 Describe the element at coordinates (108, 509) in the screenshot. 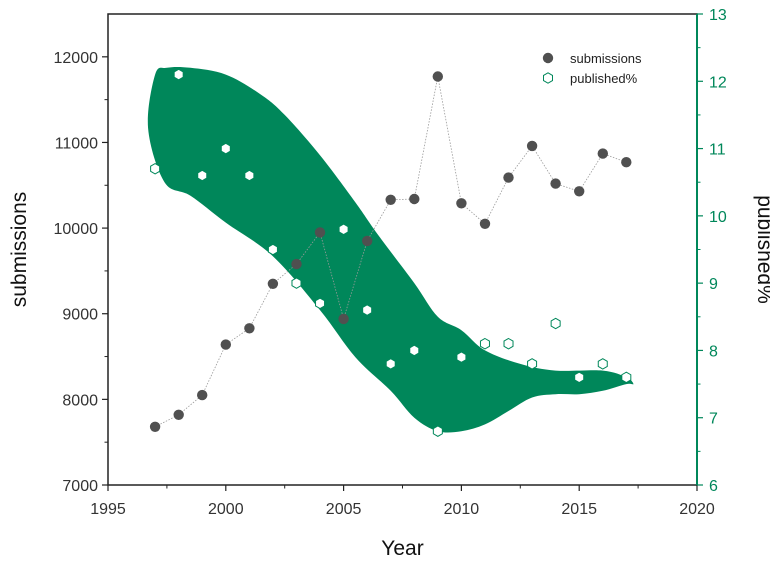

I see `x-tick-label: 1995` at that location.